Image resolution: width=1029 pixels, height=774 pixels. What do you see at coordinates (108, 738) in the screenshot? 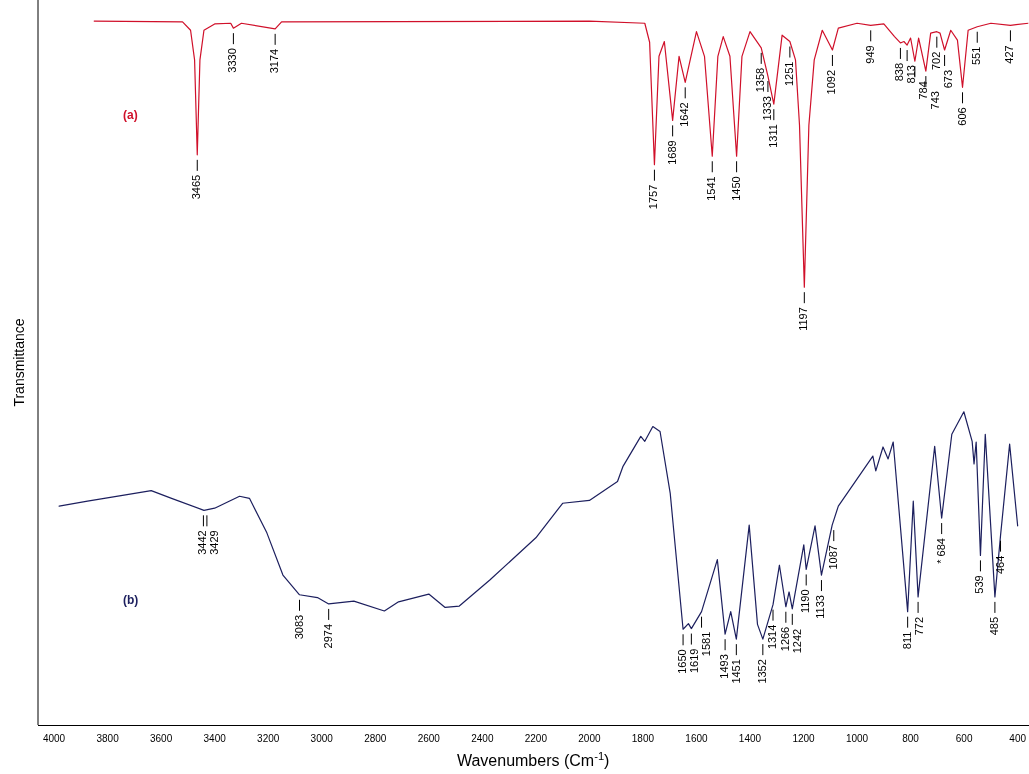
I see `x-tick-label: 3800` at bounding box center [108, 738].